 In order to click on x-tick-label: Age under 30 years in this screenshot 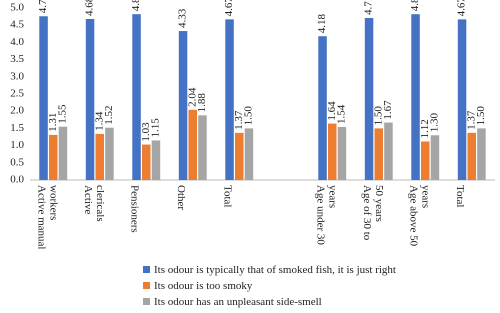, I will do `click(326, 215)`.